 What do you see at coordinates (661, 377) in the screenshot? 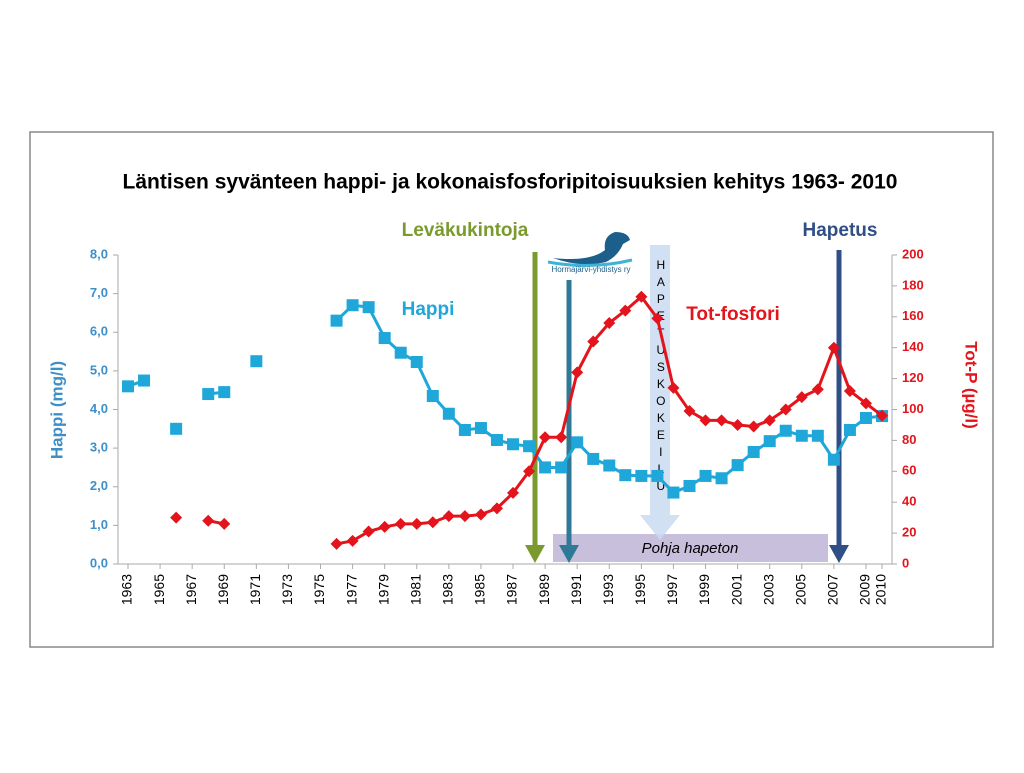
I see `trial-label: HAPETUSKOKEILU` at bounding box center [661, 377].